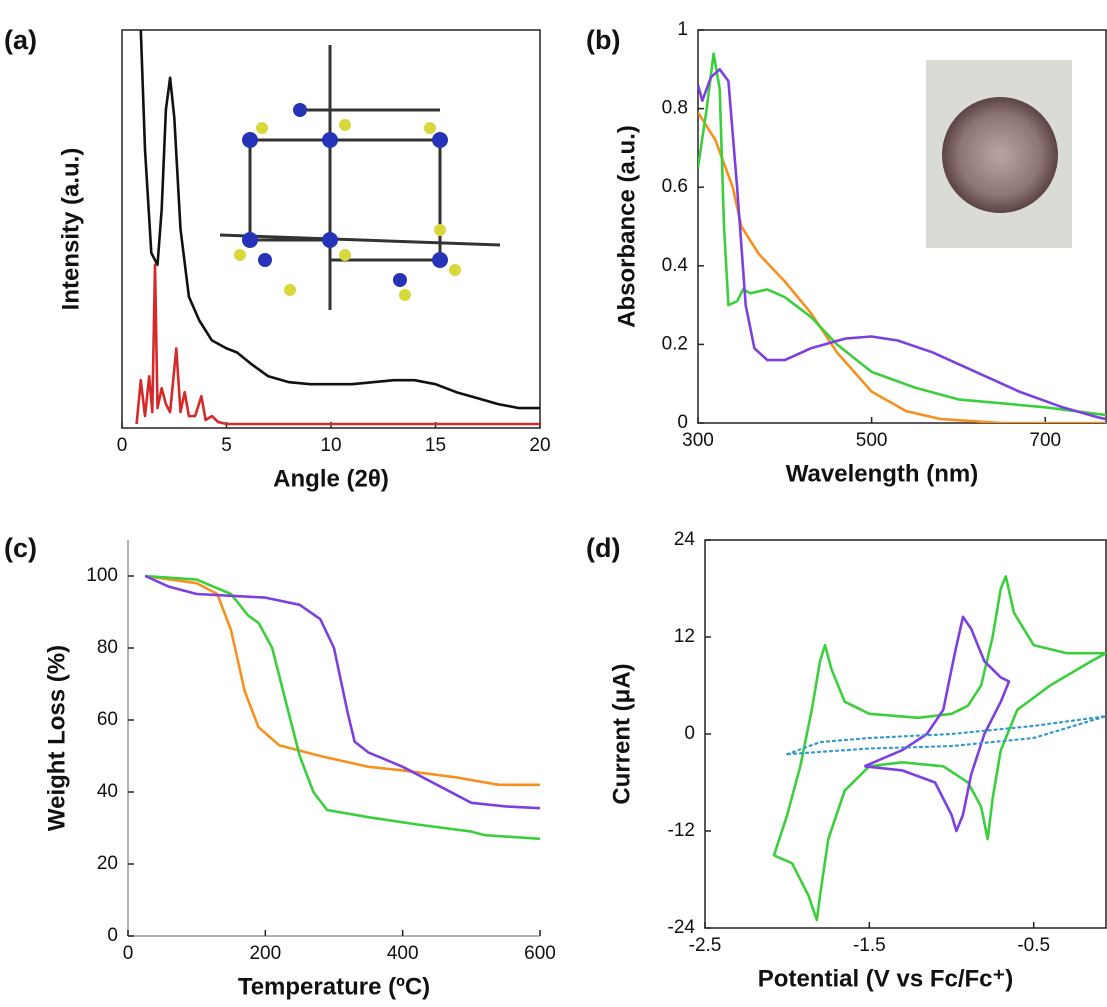 The width and height of the screenshot is (1107, 1007). I want to click on x-axis-label: Potential (V vs Fc/Fc⁺), so click(885, 978).